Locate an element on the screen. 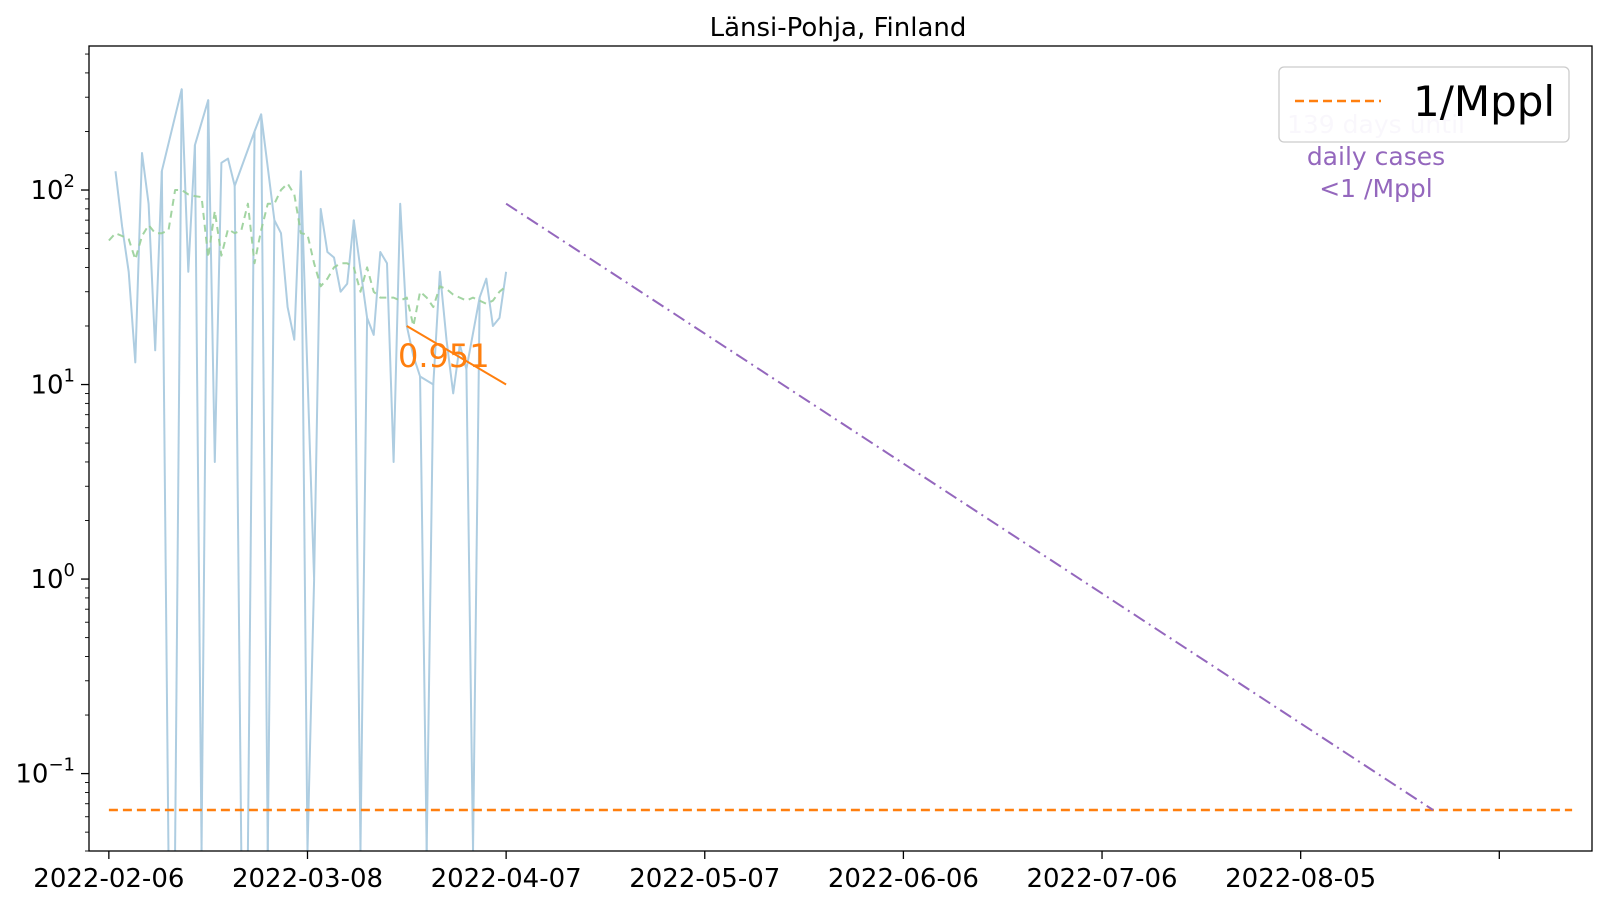  chart-title: Länsi-Pohja, Finland is located at coordinates (838, 28).